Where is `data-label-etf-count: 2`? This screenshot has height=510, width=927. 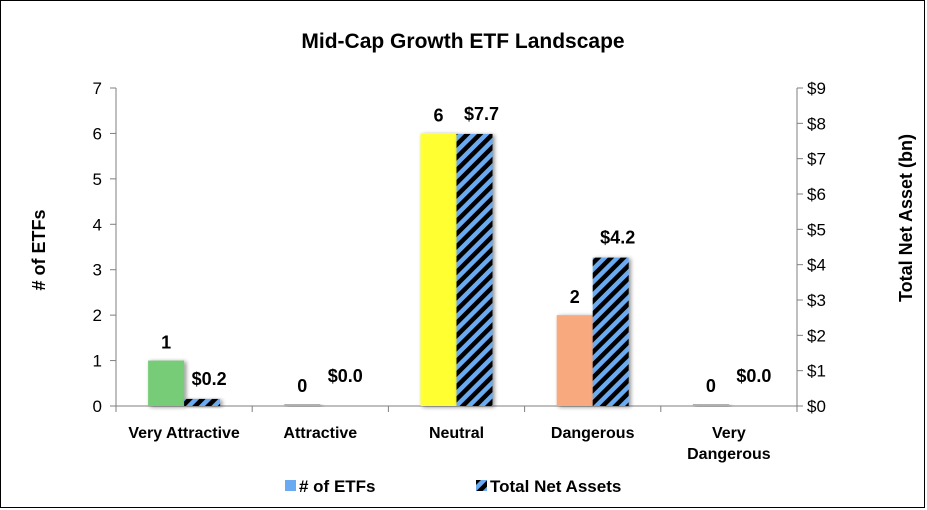
data-label-etf-count: 2 is located at coordinates (575, 297).